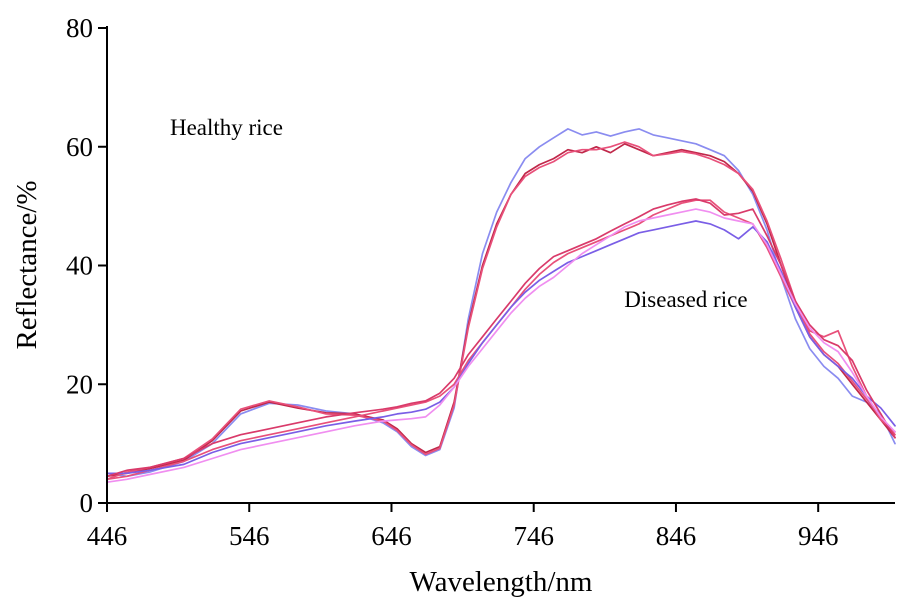 The height and width of the screenshot is (604, 900). I want to click on x-tick-label-646: 646, so click(391, 536).